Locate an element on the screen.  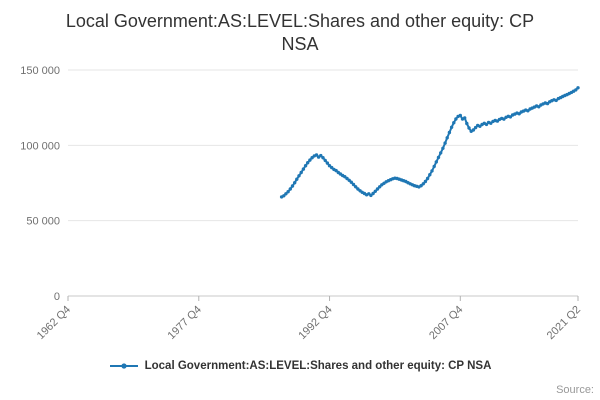
chart-title-line2: NSA is located at coordinates (300, 44).